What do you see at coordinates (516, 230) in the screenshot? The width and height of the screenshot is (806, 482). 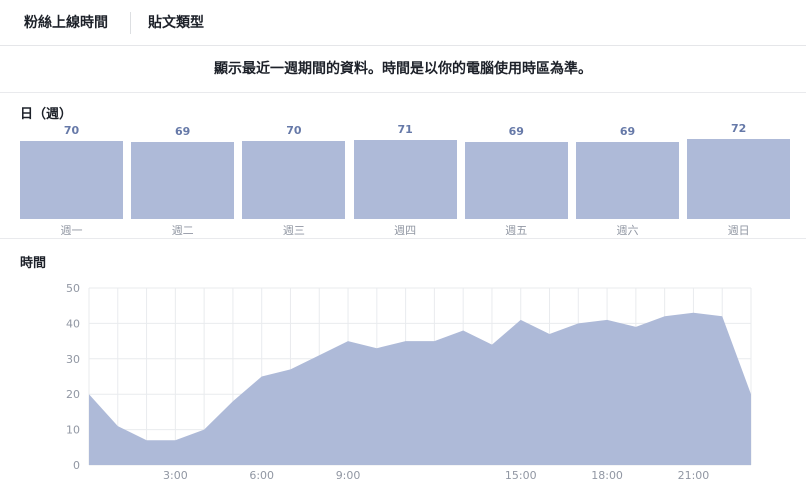 I see `day-name-label: 週五` at bounding box center [516, 230].